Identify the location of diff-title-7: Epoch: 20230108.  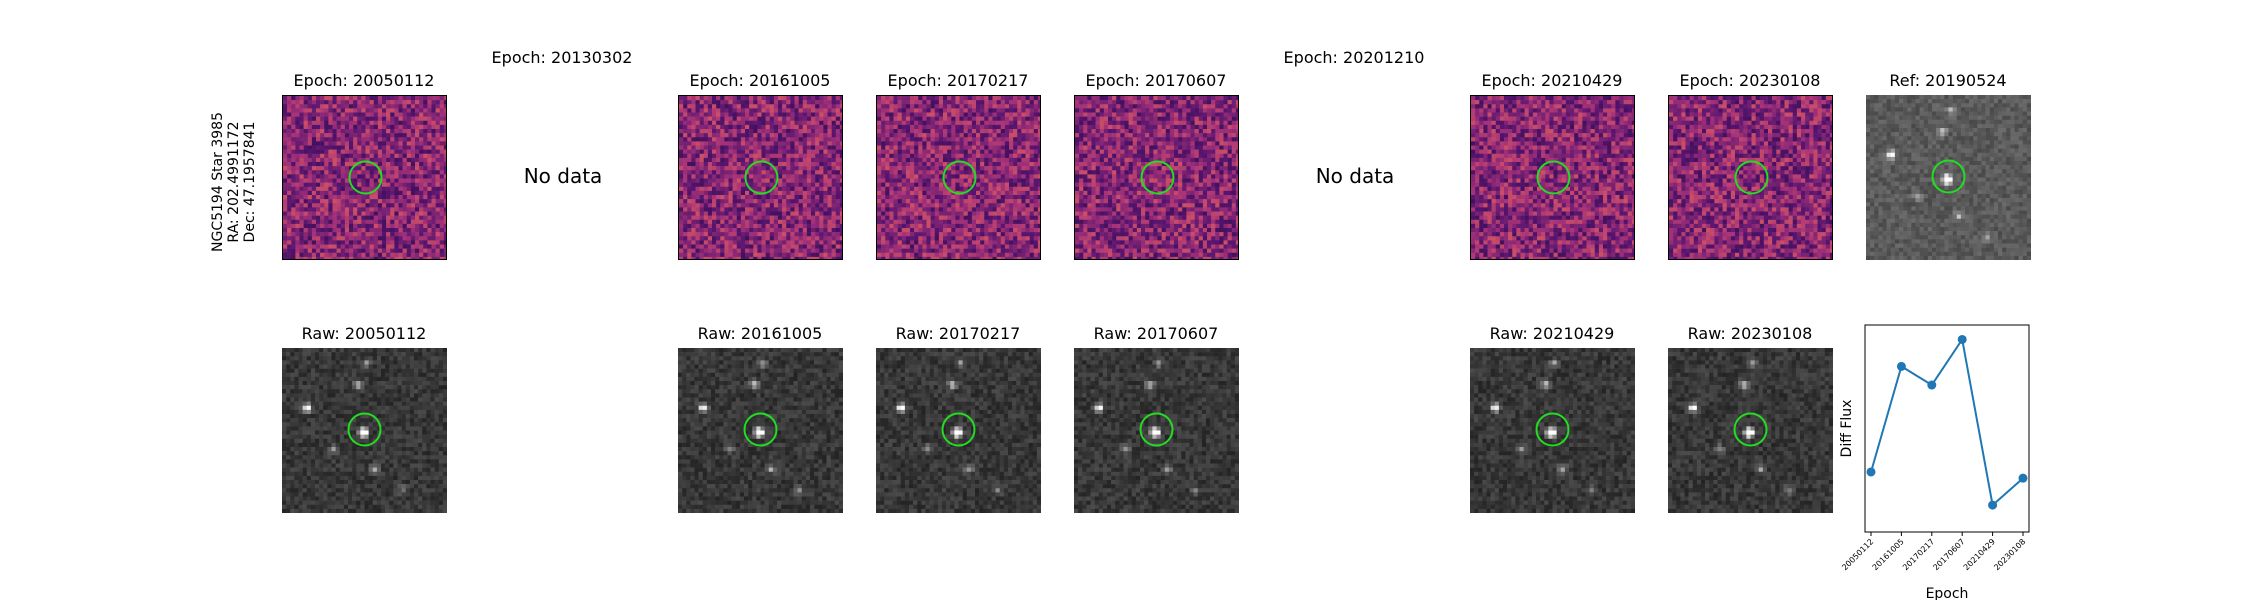
(1750, 80).